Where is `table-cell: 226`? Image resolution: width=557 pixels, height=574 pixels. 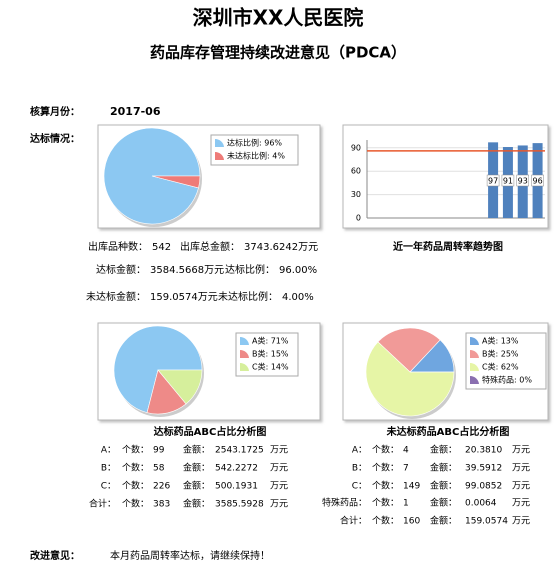 table-cell: 226 is located at coordinates (161, 487).